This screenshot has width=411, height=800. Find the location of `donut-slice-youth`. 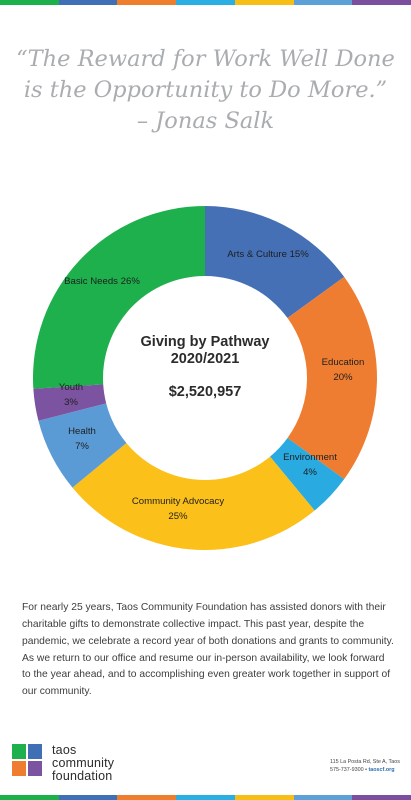

donut-slice-youth is located at coordinates (70, 402).